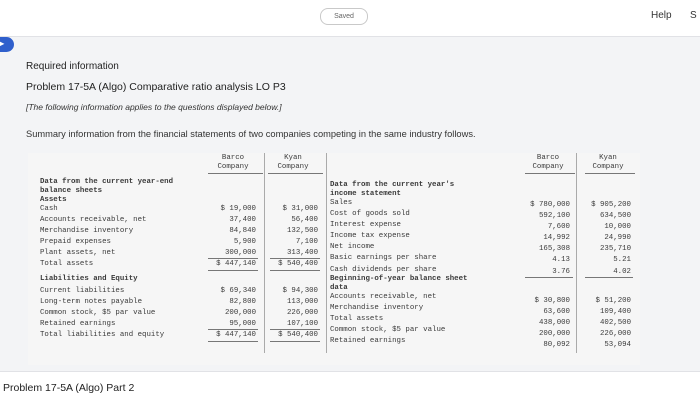  What do you see at coordinates (302, 302) in the screenshot?
I see `kyan-value: 113,000` at bounding box center [302, 302].